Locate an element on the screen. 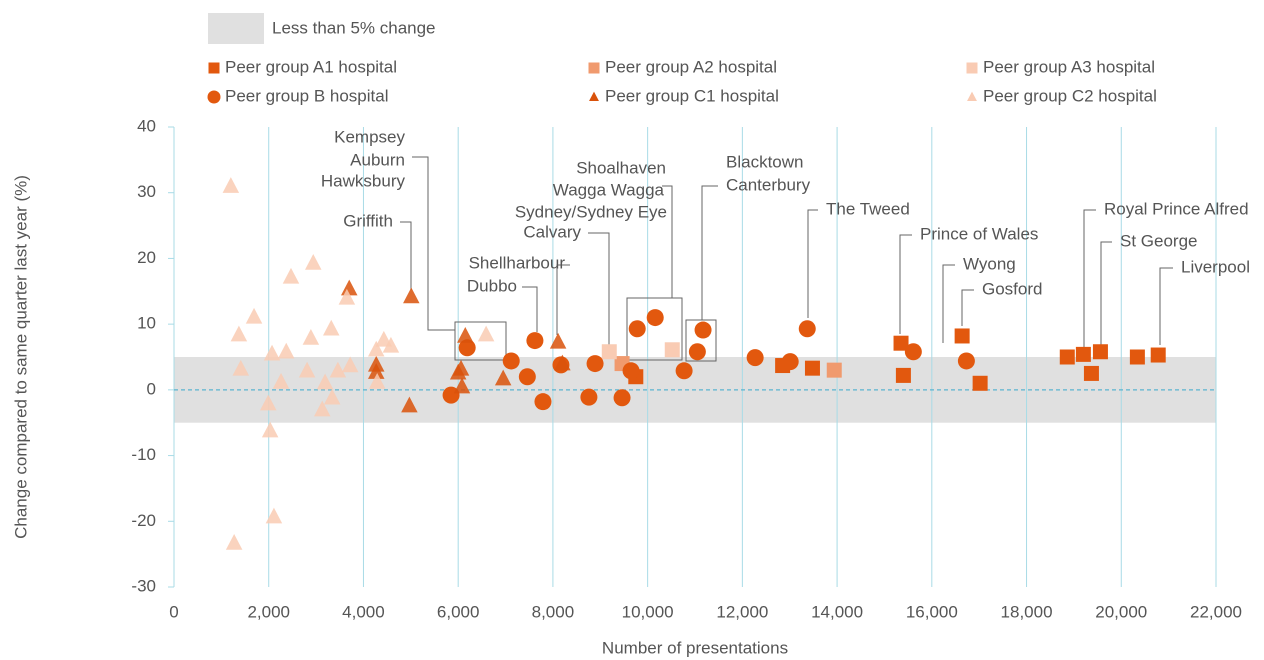 The height and width of the screenshot is (660, 1264). y-tick-label: 10 is located at coordinates (146, 323).